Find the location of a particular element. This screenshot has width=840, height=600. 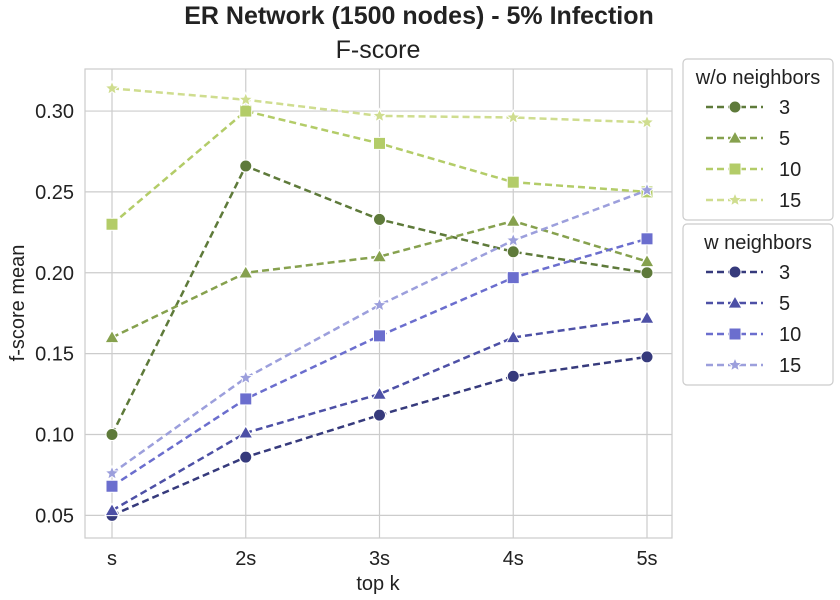

x-axis-label: top k is located at coordinates (378, 584).